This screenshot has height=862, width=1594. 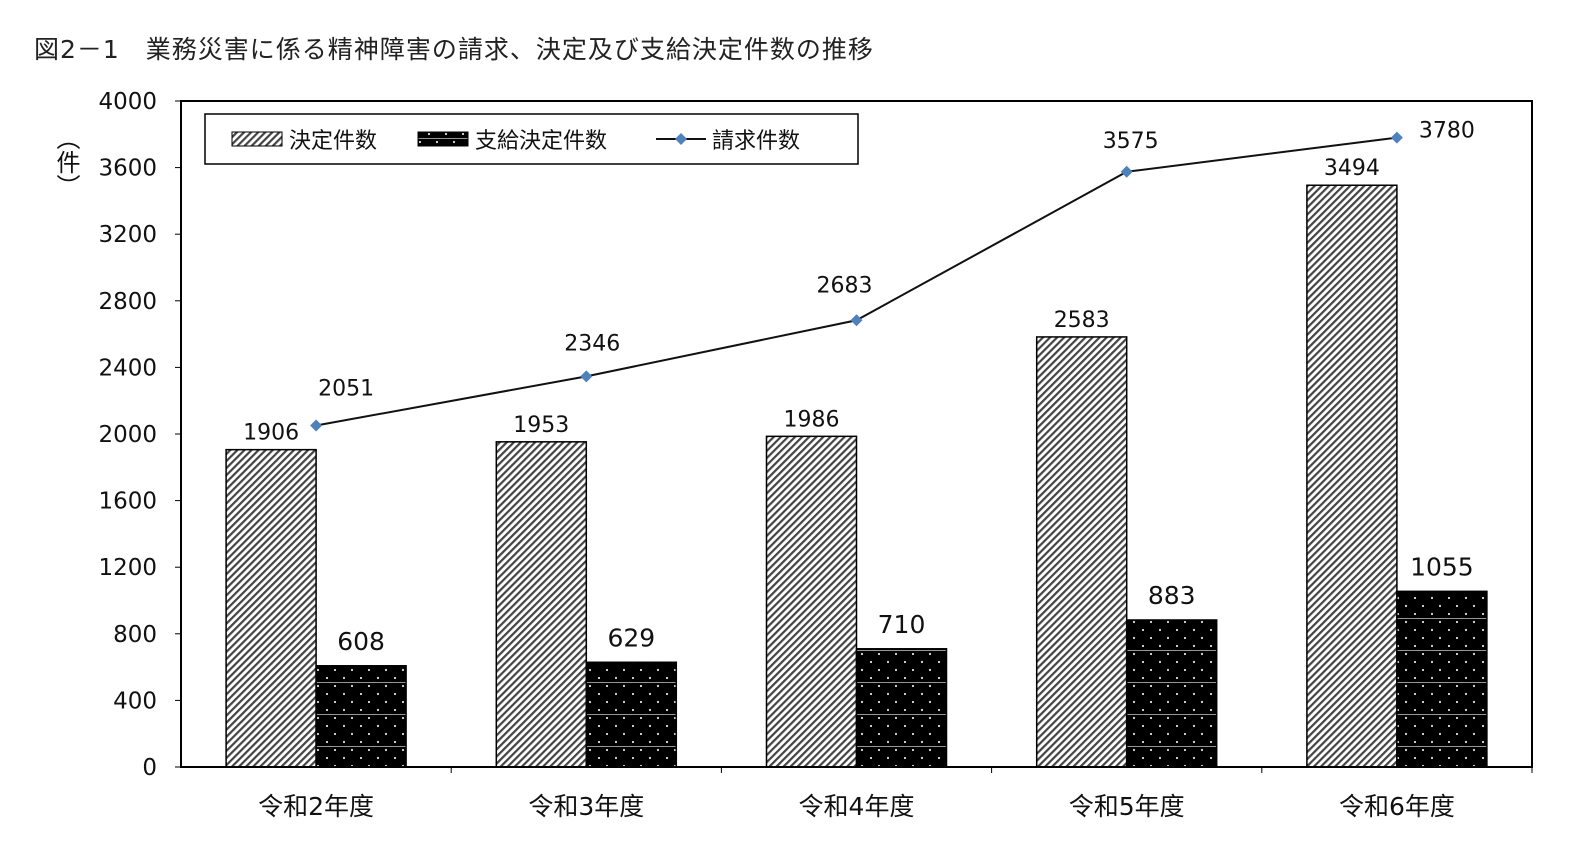 I want to click on data-label-paid: 710, so click(x=902, y=624).